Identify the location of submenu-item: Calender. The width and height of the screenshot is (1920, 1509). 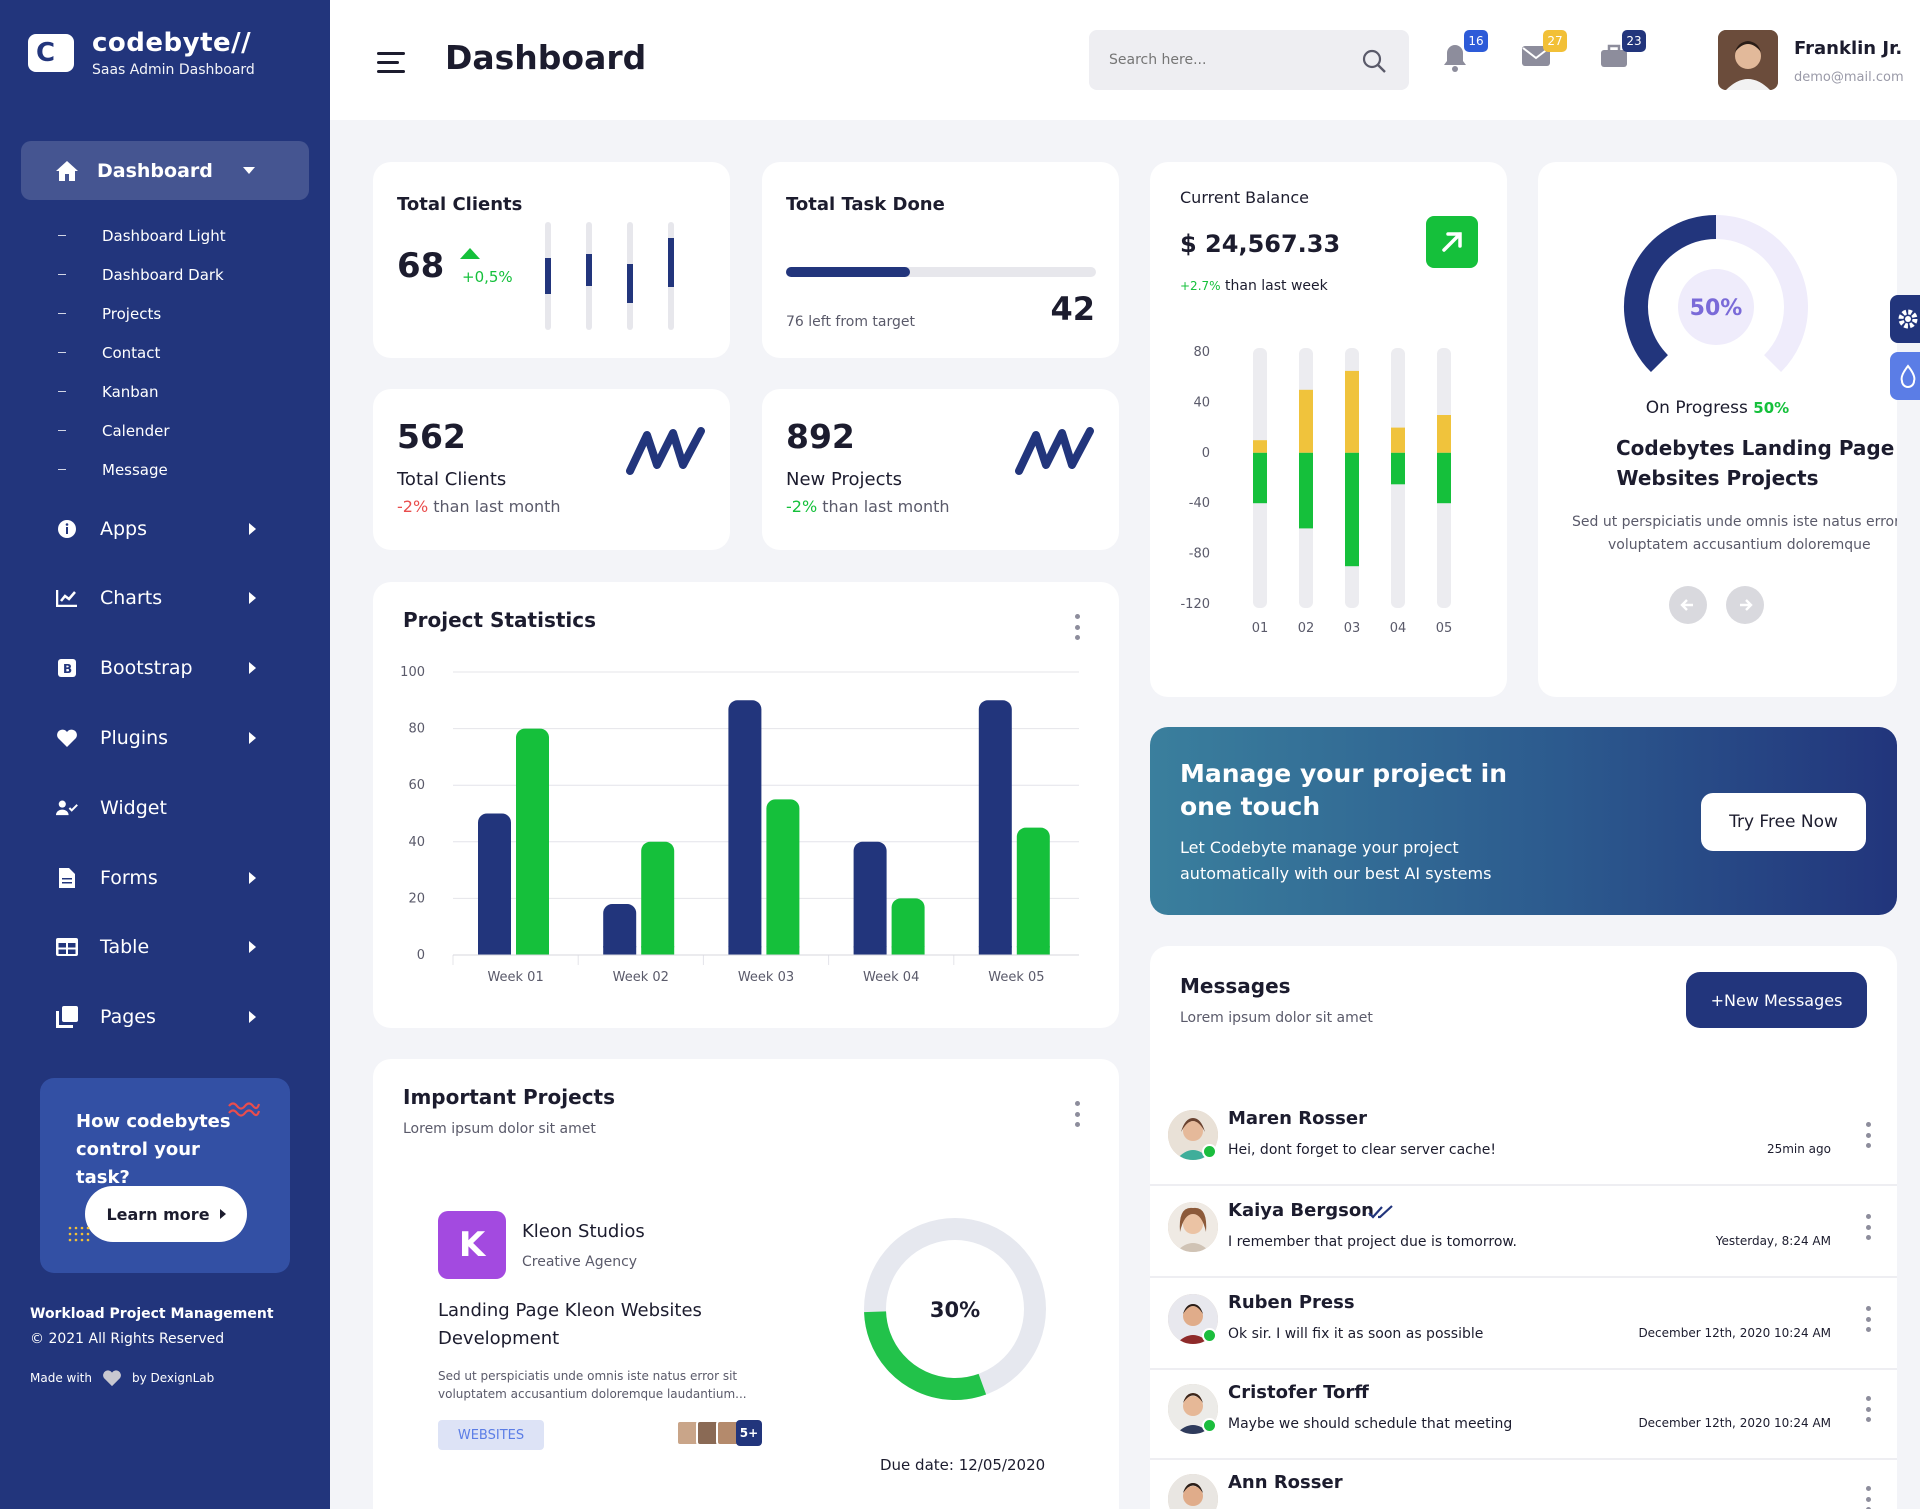
(142, 430).